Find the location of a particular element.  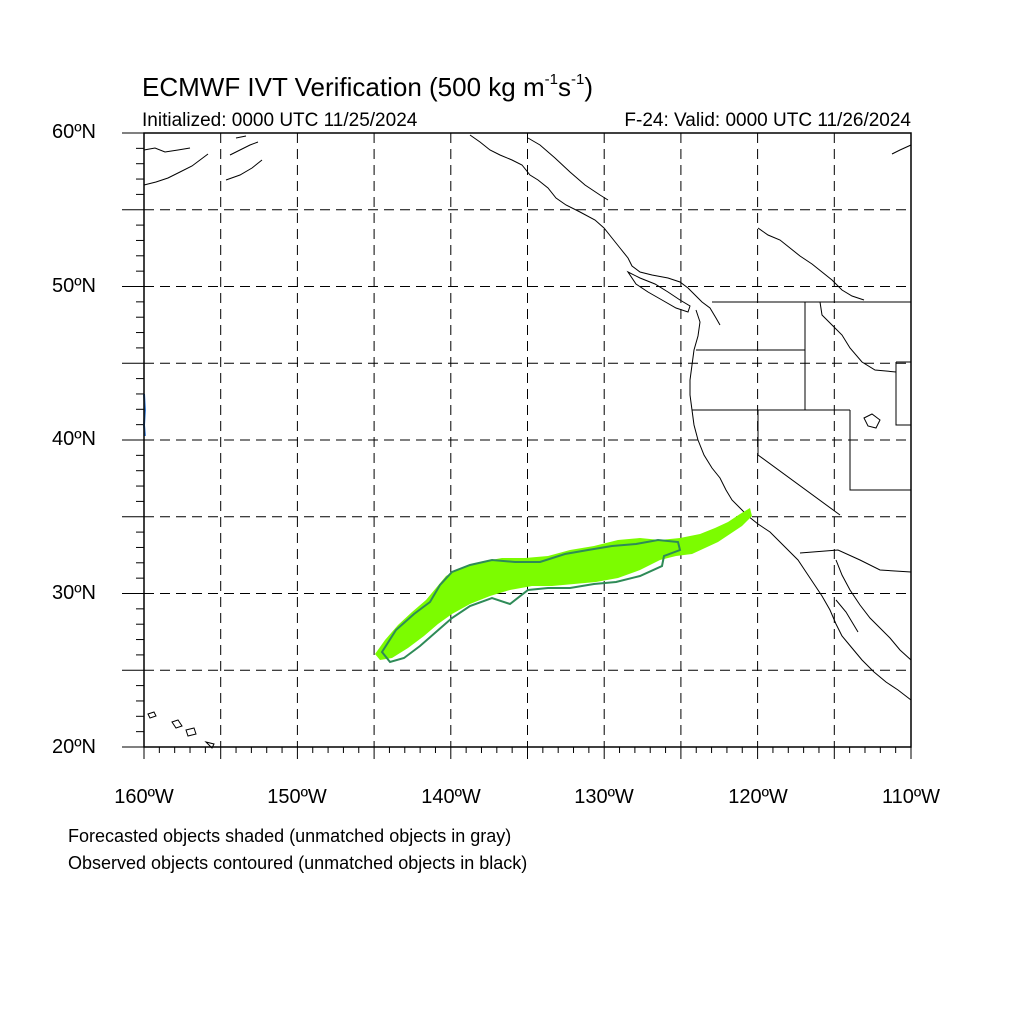

great-salt-lake is located at coordinates (872, 421).